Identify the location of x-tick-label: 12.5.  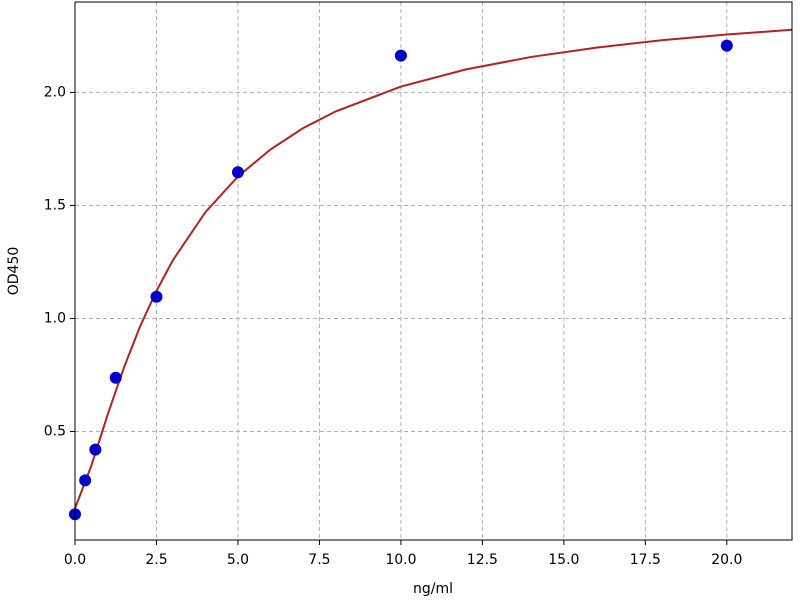
(482, 560).